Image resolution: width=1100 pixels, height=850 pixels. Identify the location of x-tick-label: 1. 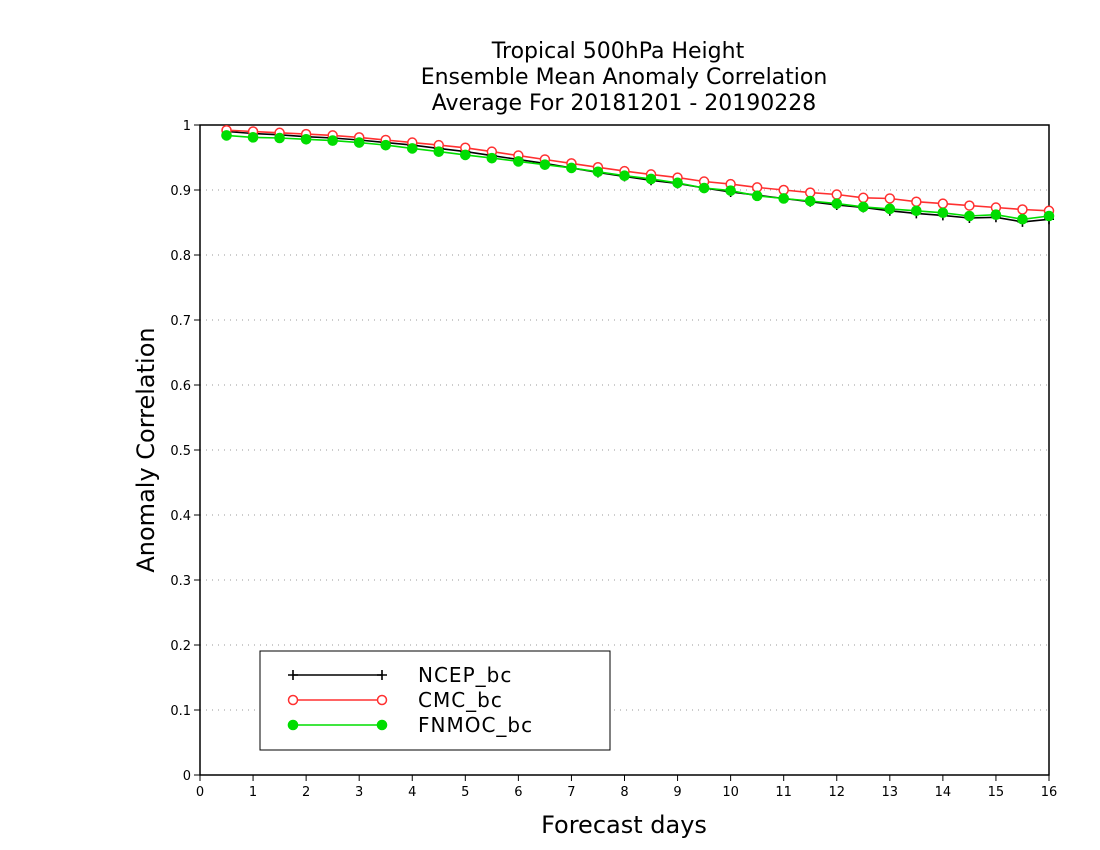
(253, 792).